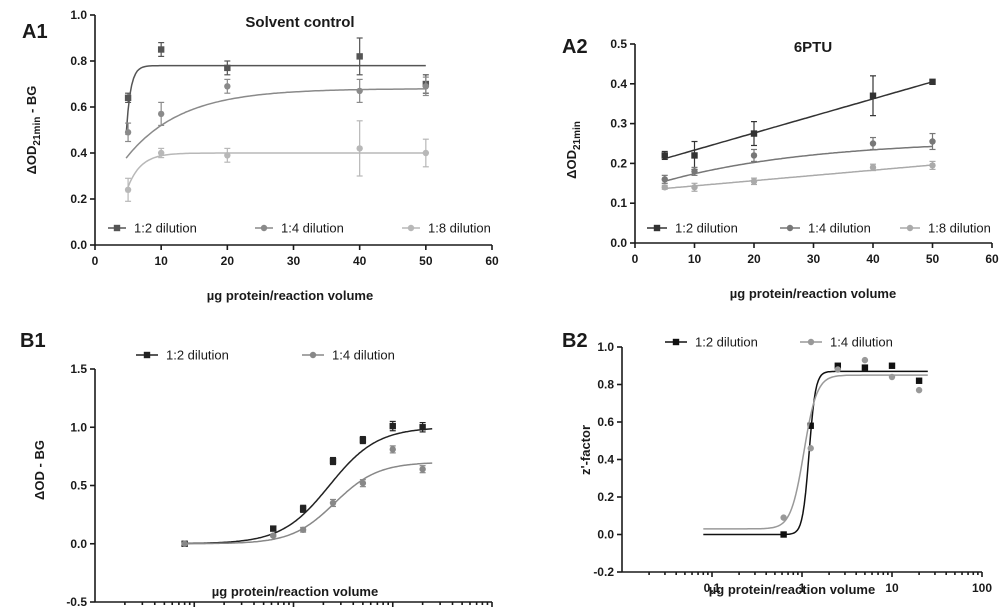  I want to click on y-tick-label: 0.2, so click(618, 163).